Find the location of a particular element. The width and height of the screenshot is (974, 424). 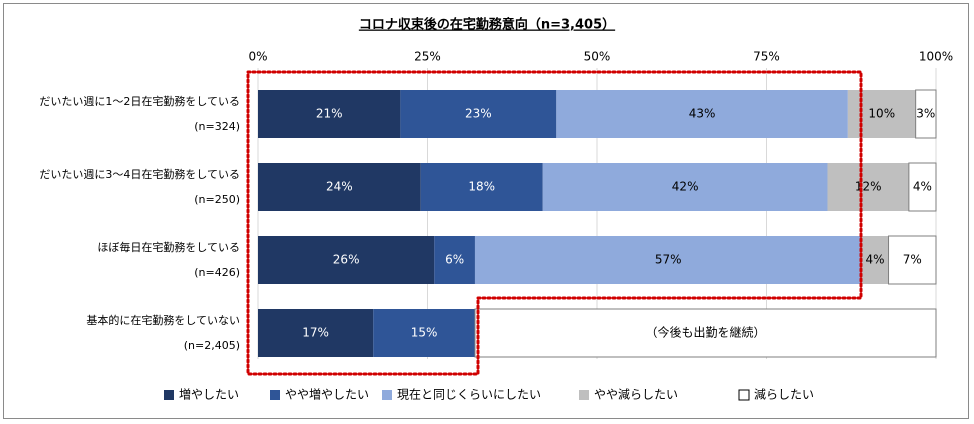

category-sample-size: (n=426) is located at coordinates (217, 272).